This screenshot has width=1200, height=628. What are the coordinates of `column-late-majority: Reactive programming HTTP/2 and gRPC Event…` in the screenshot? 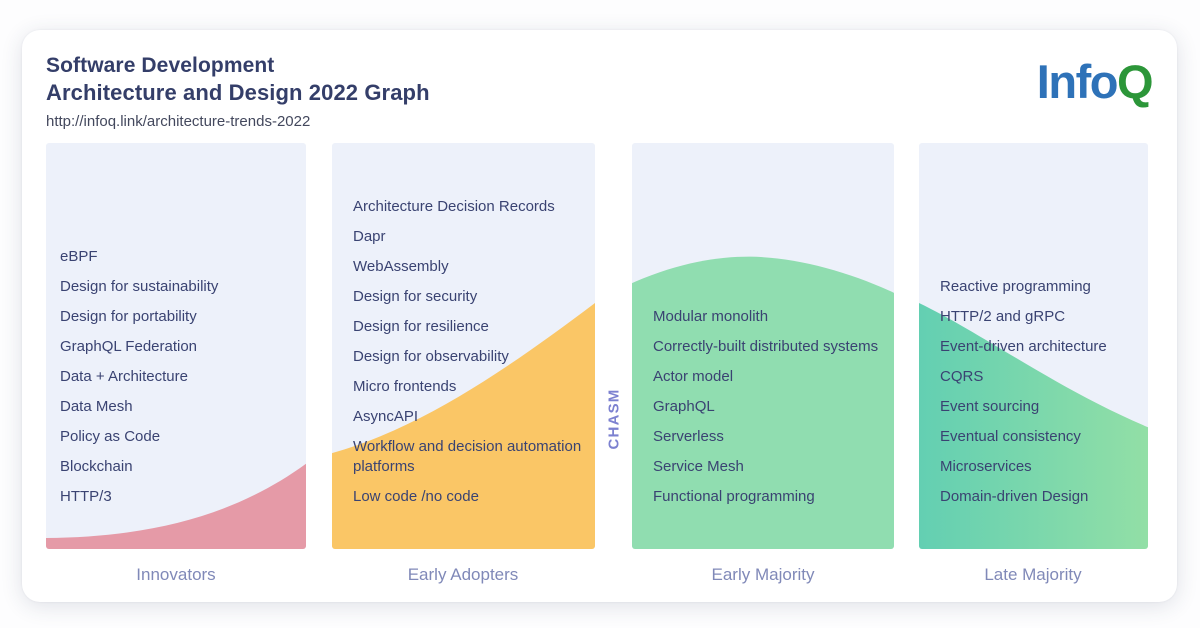 It's located at (1033, 346).